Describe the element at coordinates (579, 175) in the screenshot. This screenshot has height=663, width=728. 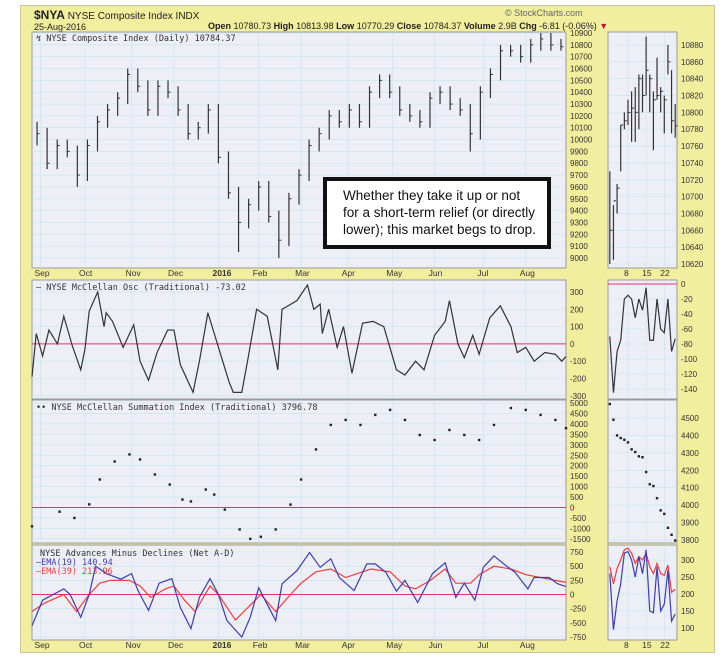
I see `y-tick-label: 9700` at that location.